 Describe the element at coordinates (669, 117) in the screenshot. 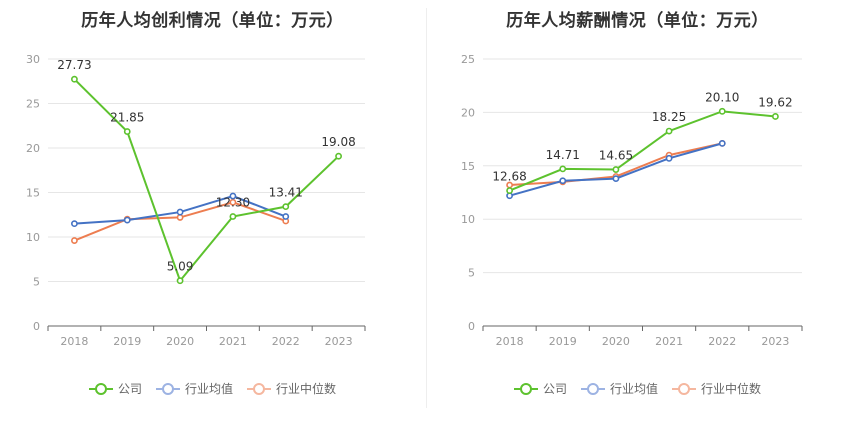

I see `data-label: 18.25` at that location.